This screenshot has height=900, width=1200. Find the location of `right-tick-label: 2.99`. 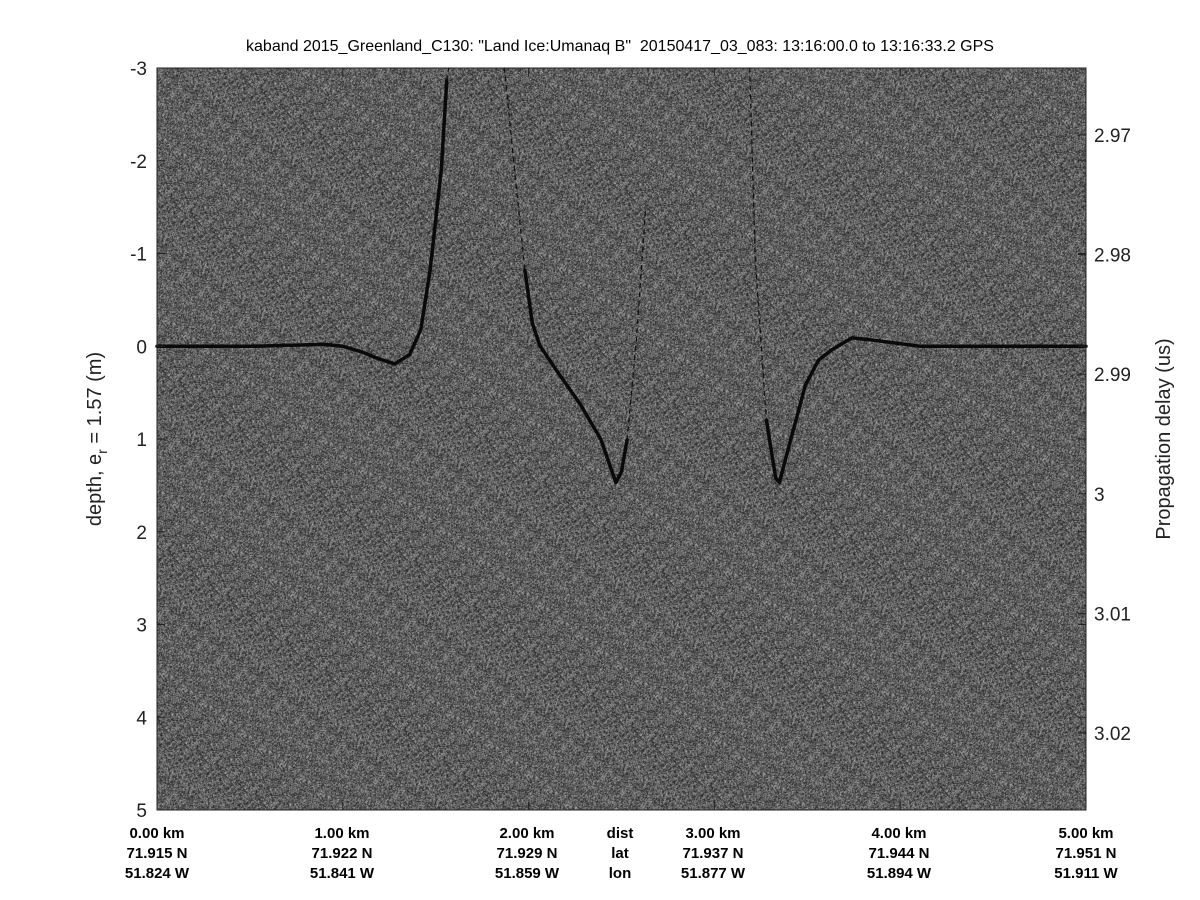

right-tick-label: 2.99 is located at coordinates (1112, 375).